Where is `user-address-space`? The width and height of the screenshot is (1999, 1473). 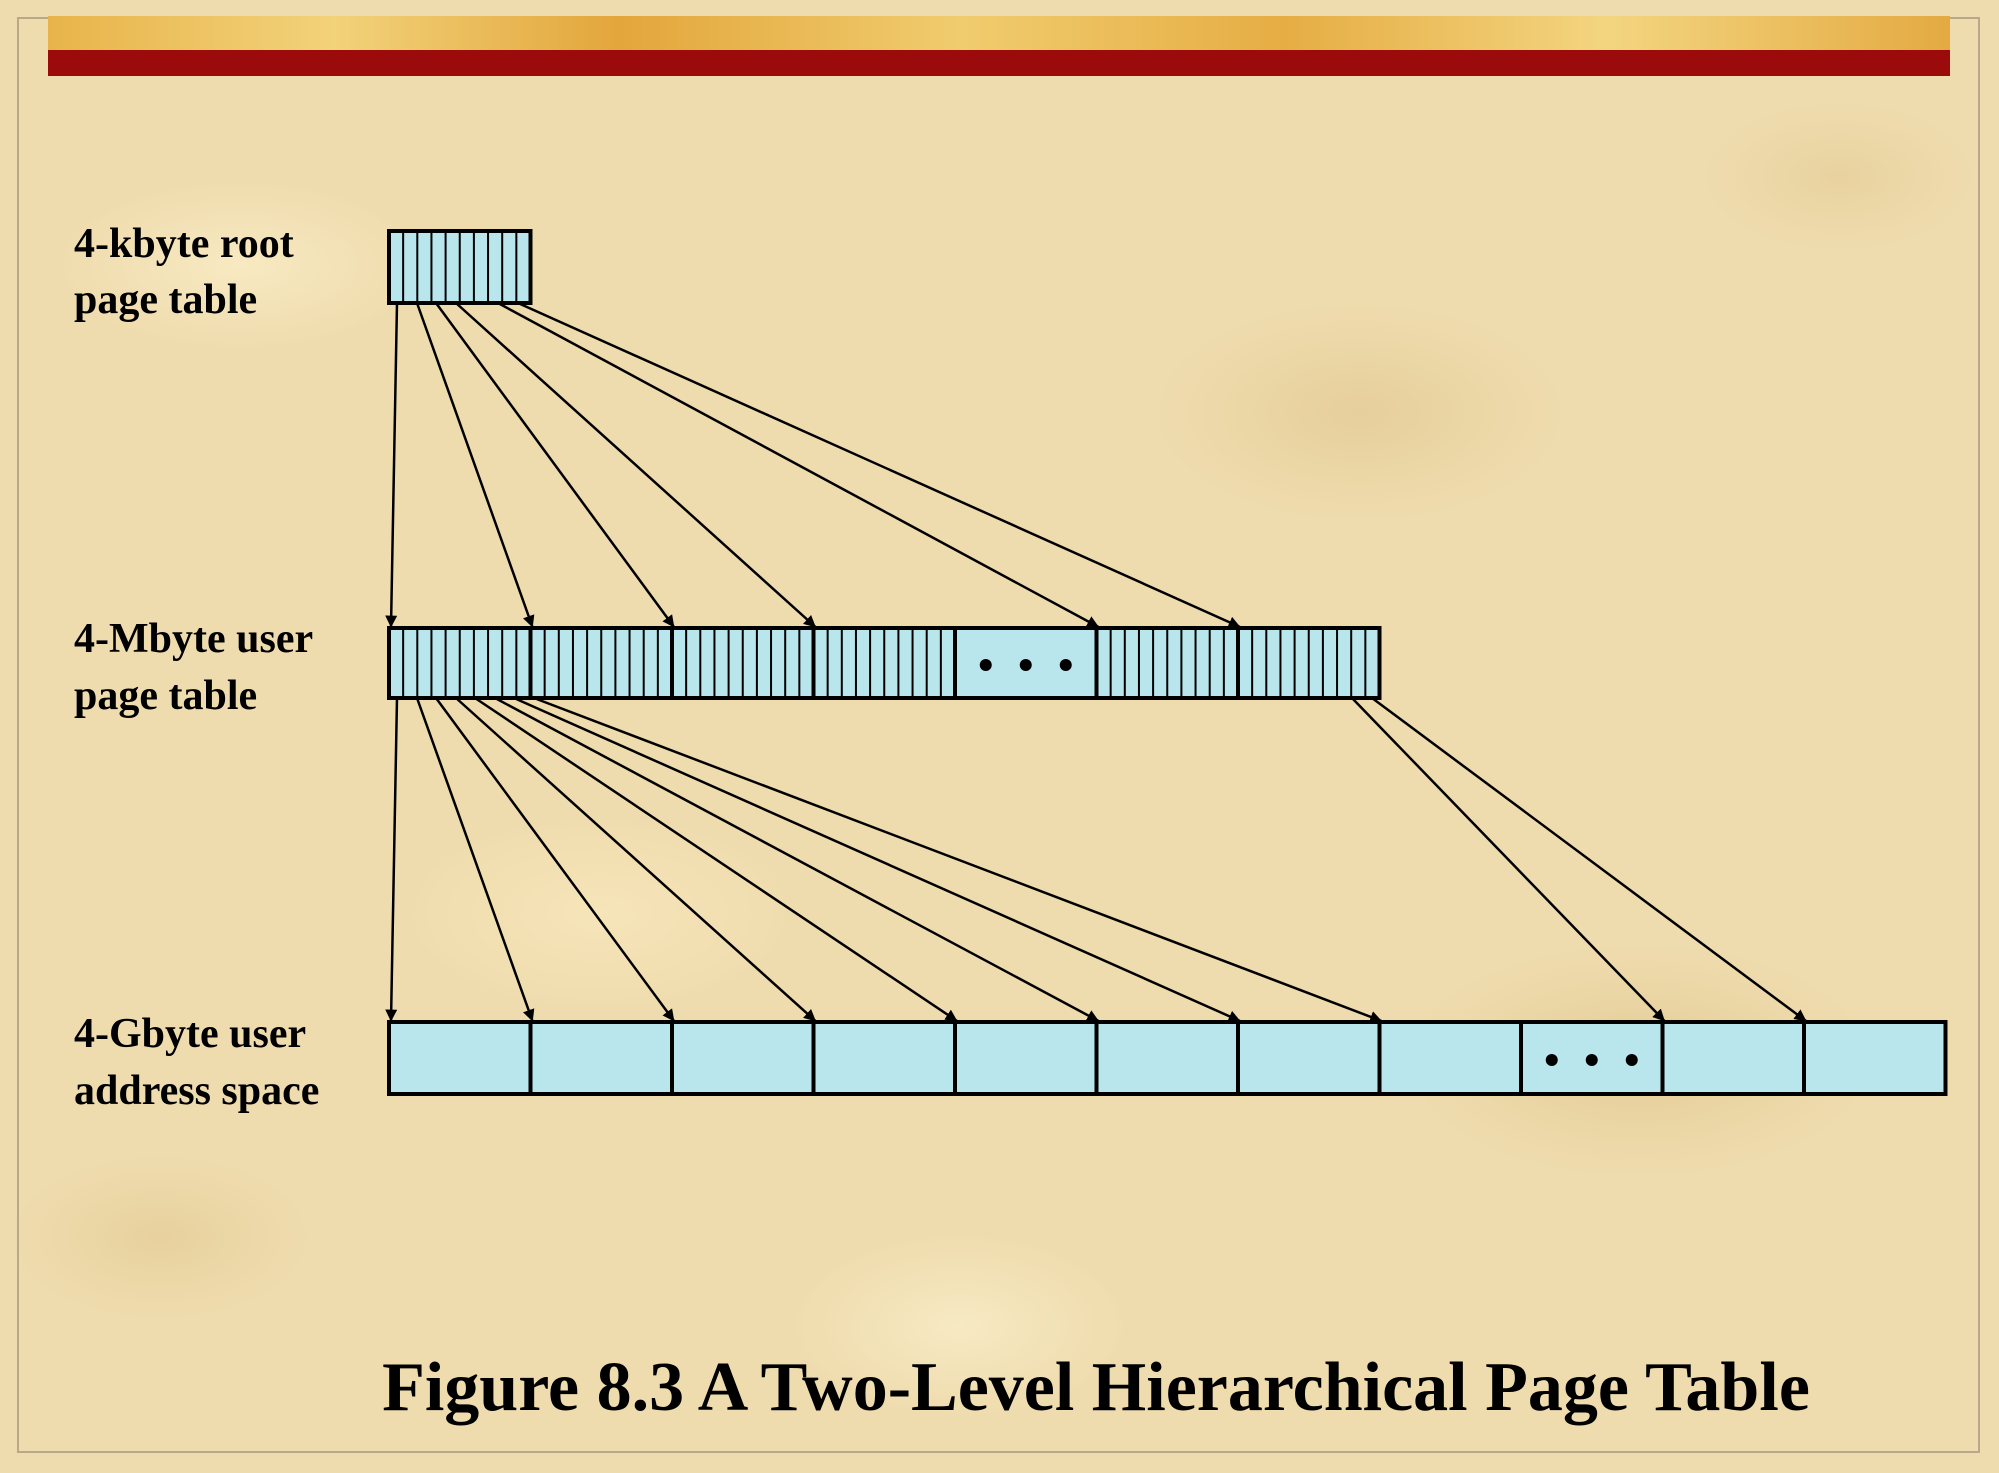
user-address-space is located at coordinates (1167, 1058).